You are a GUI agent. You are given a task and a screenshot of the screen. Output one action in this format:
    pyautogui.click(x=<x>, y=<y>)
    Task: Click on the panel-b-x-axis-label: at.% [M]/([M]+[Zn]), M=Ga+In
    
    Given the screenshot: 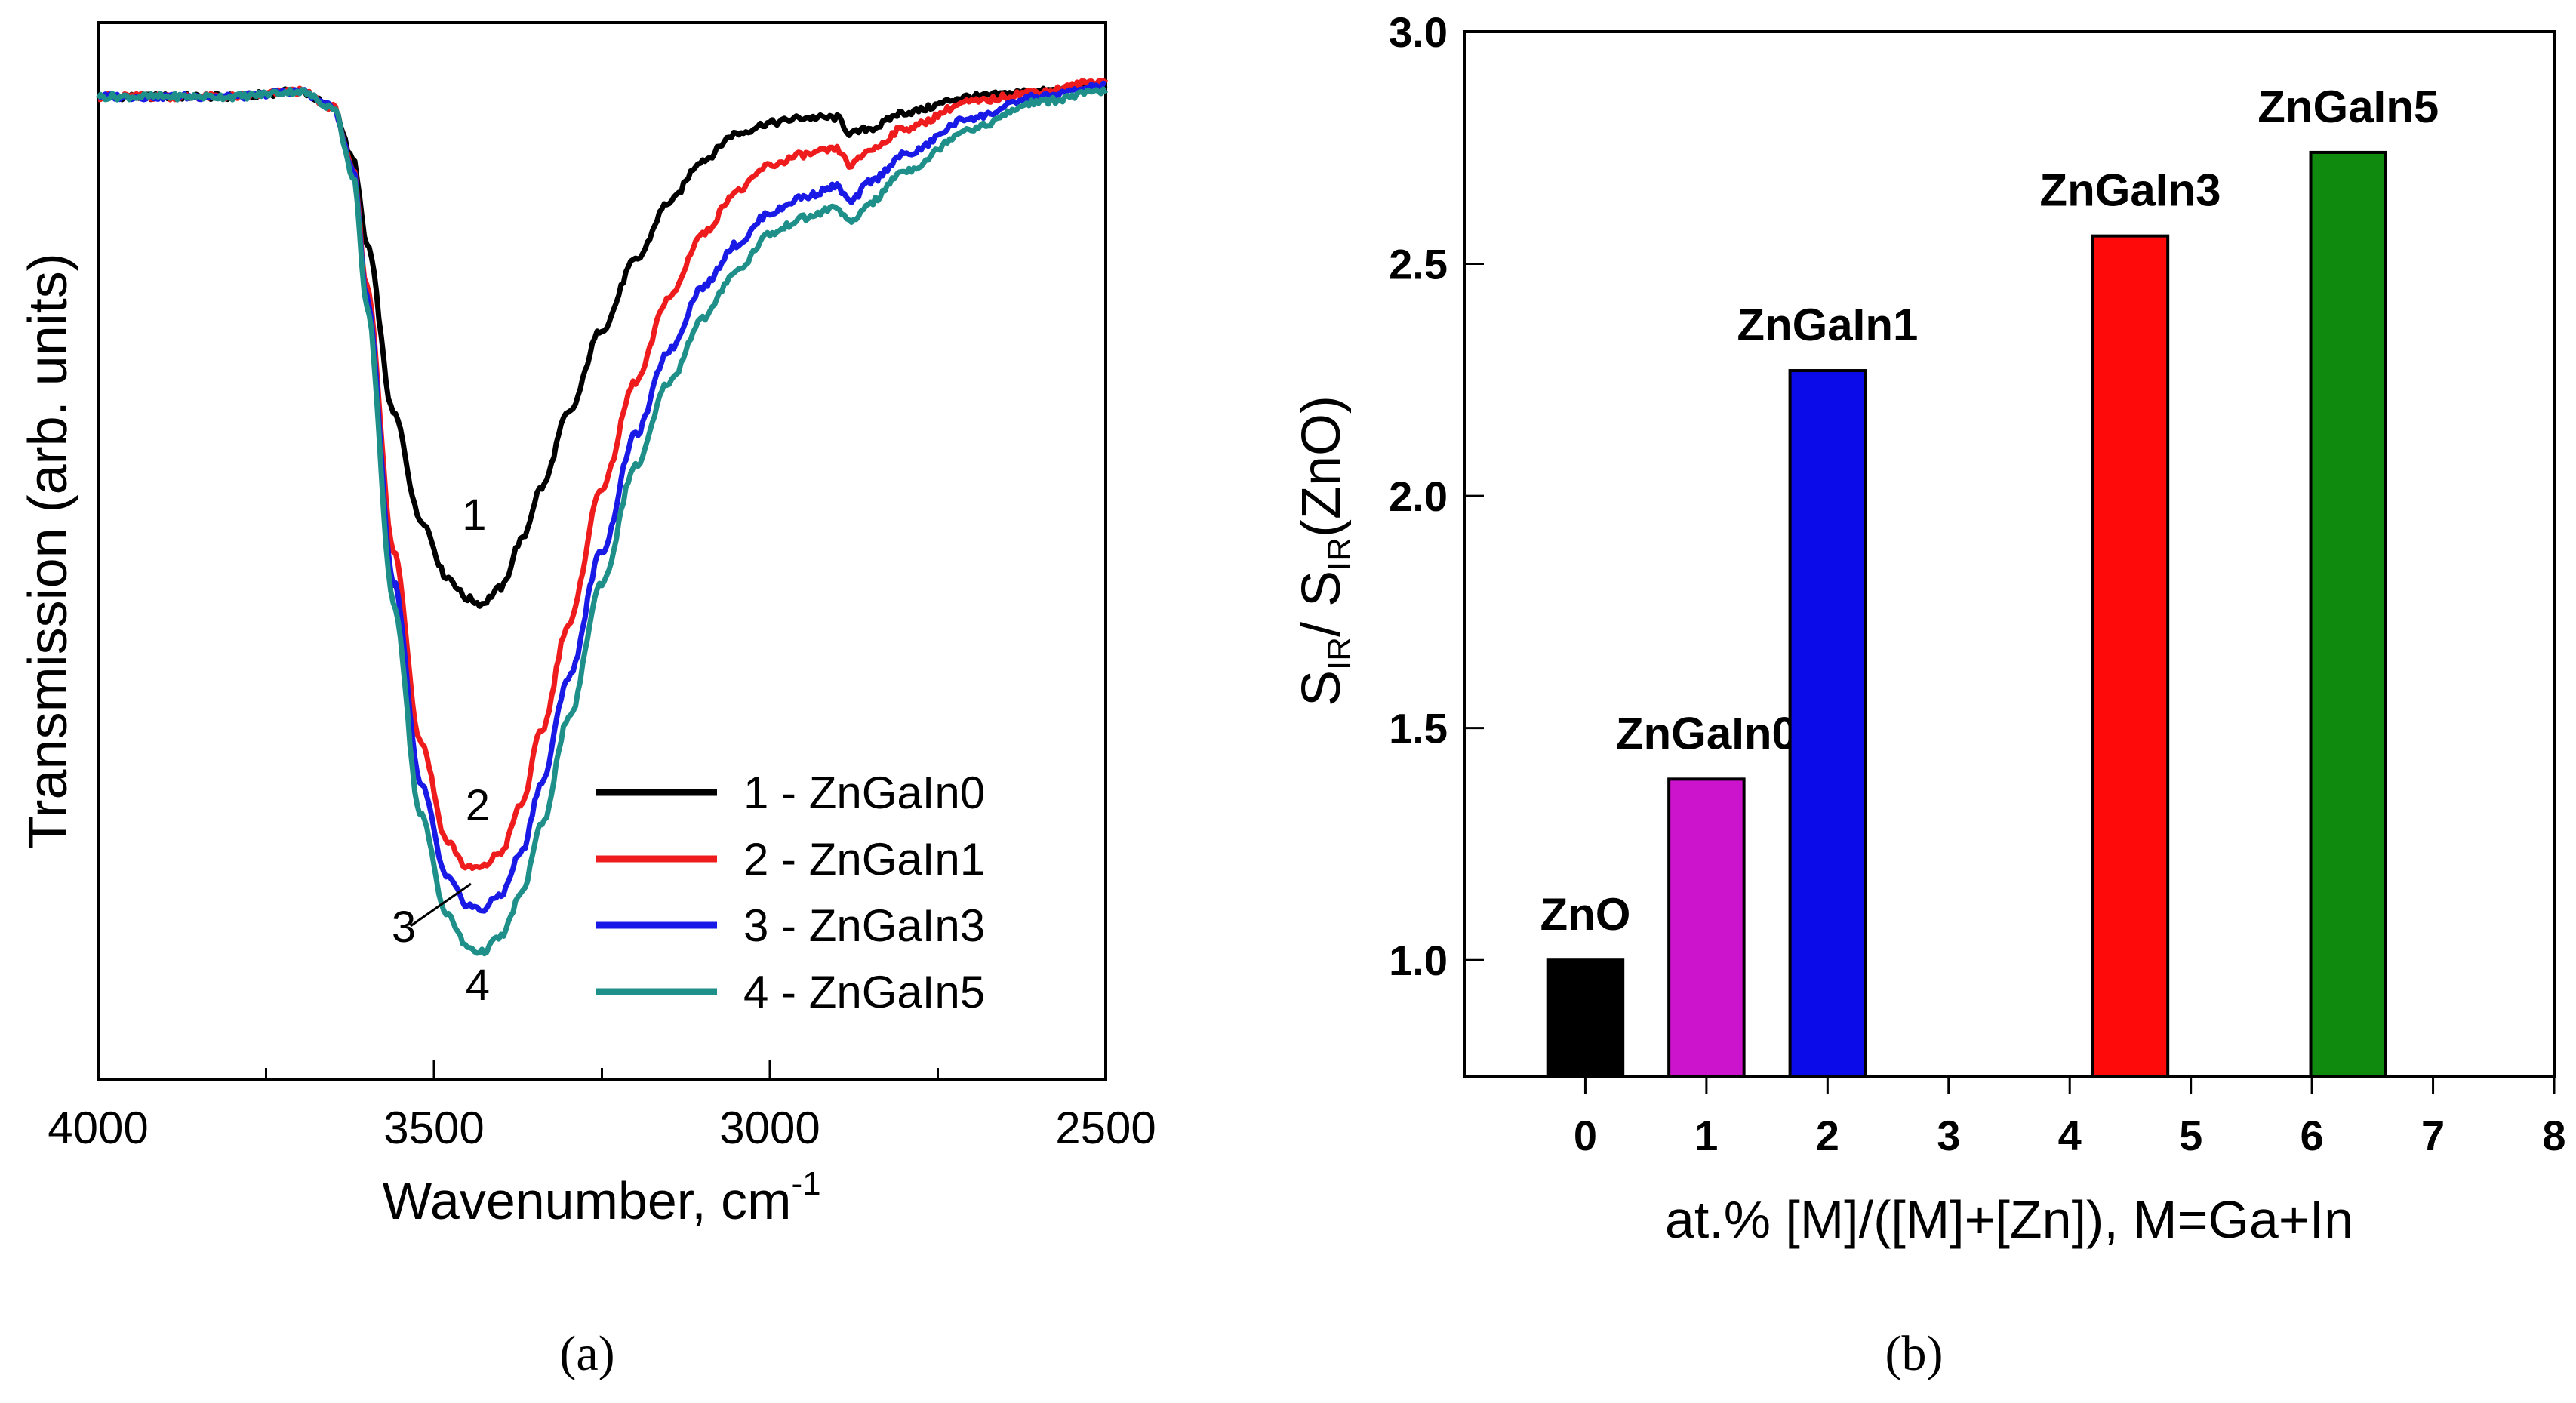 What is the action you would take?
    pyautogui.click(x=2009, y=1220)
    